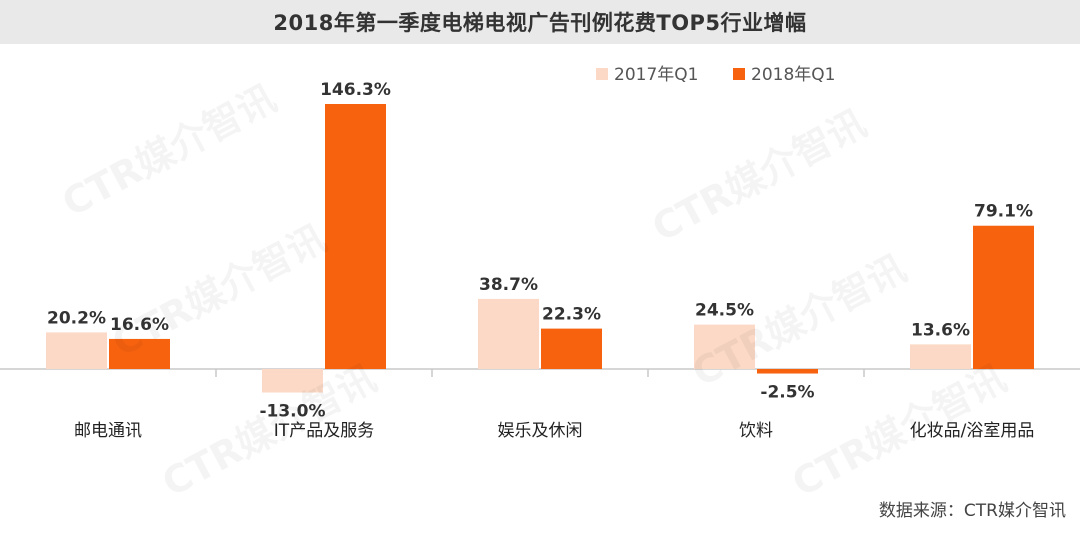  I want to click on category-label: 娱乐及休闲, so click(540, 431).